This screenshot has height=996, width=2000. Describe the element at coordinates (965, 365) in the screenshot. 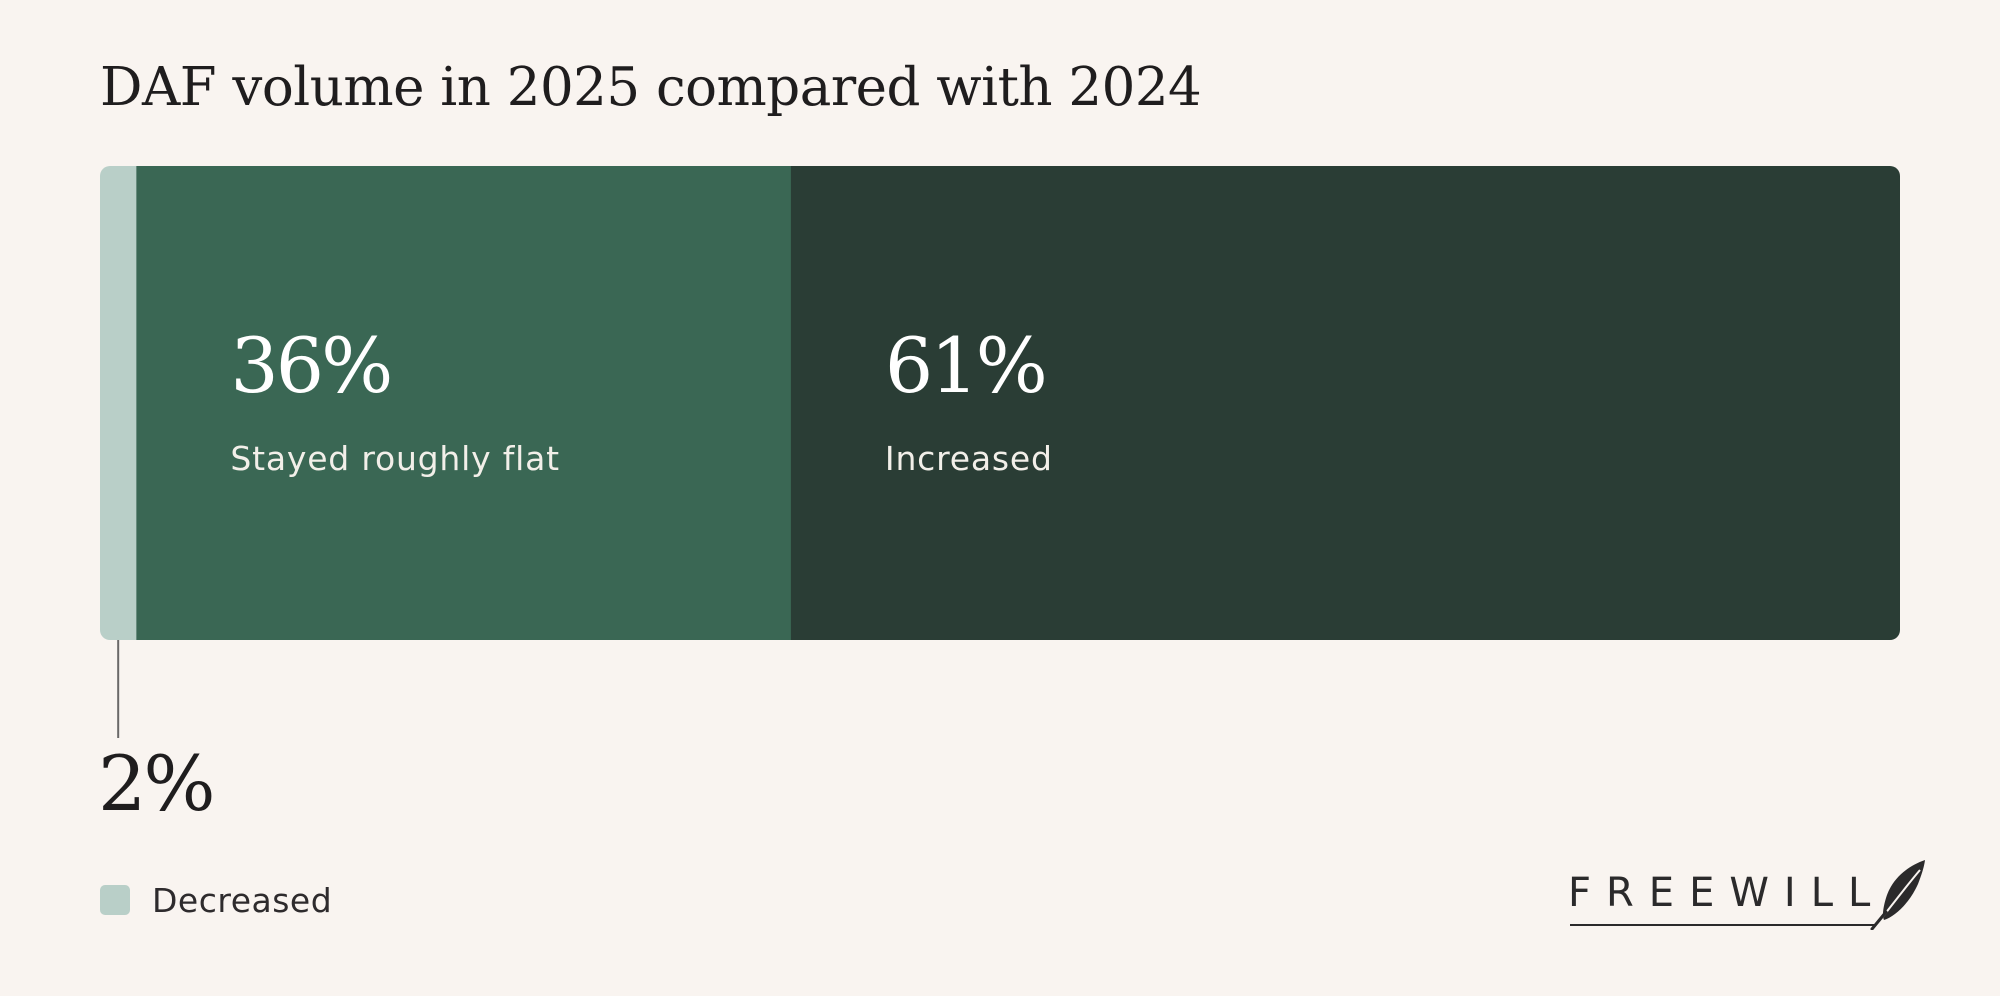

I see `value-label-increased: 61%` at that location.